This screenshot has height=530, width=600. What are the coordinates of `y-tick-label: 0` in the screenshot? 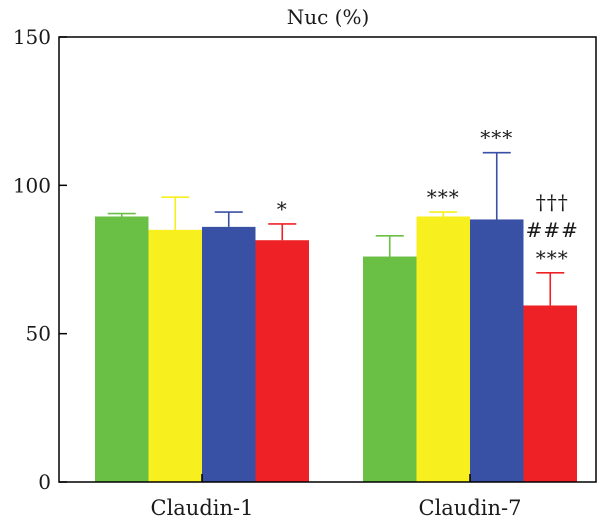 It's located at (44, 482).